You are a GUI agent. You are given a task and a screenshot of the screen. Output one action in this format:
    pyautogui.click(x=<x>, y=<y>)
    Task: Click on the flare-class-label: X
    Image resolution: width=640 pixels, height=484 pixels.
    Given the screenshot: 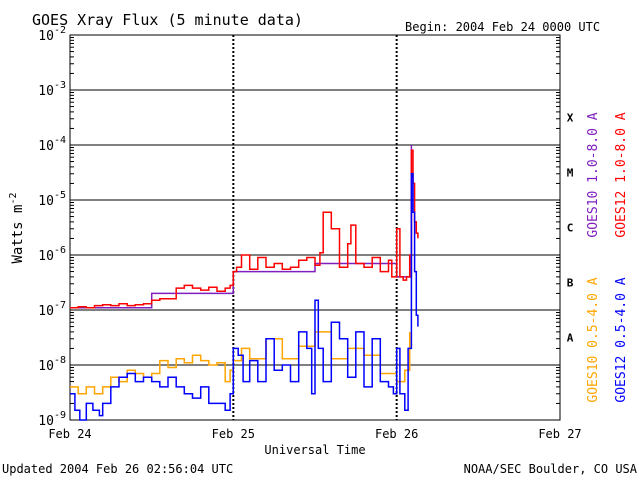 What is the action you would take?
    pyautogui.click(x=570, y=118)
    